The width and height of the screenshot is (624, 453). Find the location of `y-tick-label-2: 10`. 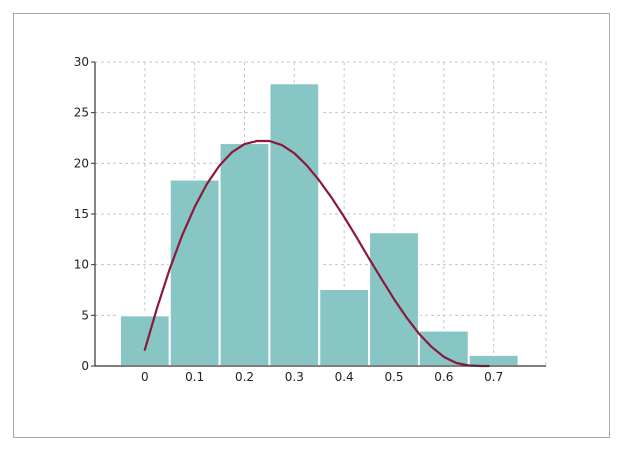

y-tick-label-2: 10 is located at coordinates (81, 265).